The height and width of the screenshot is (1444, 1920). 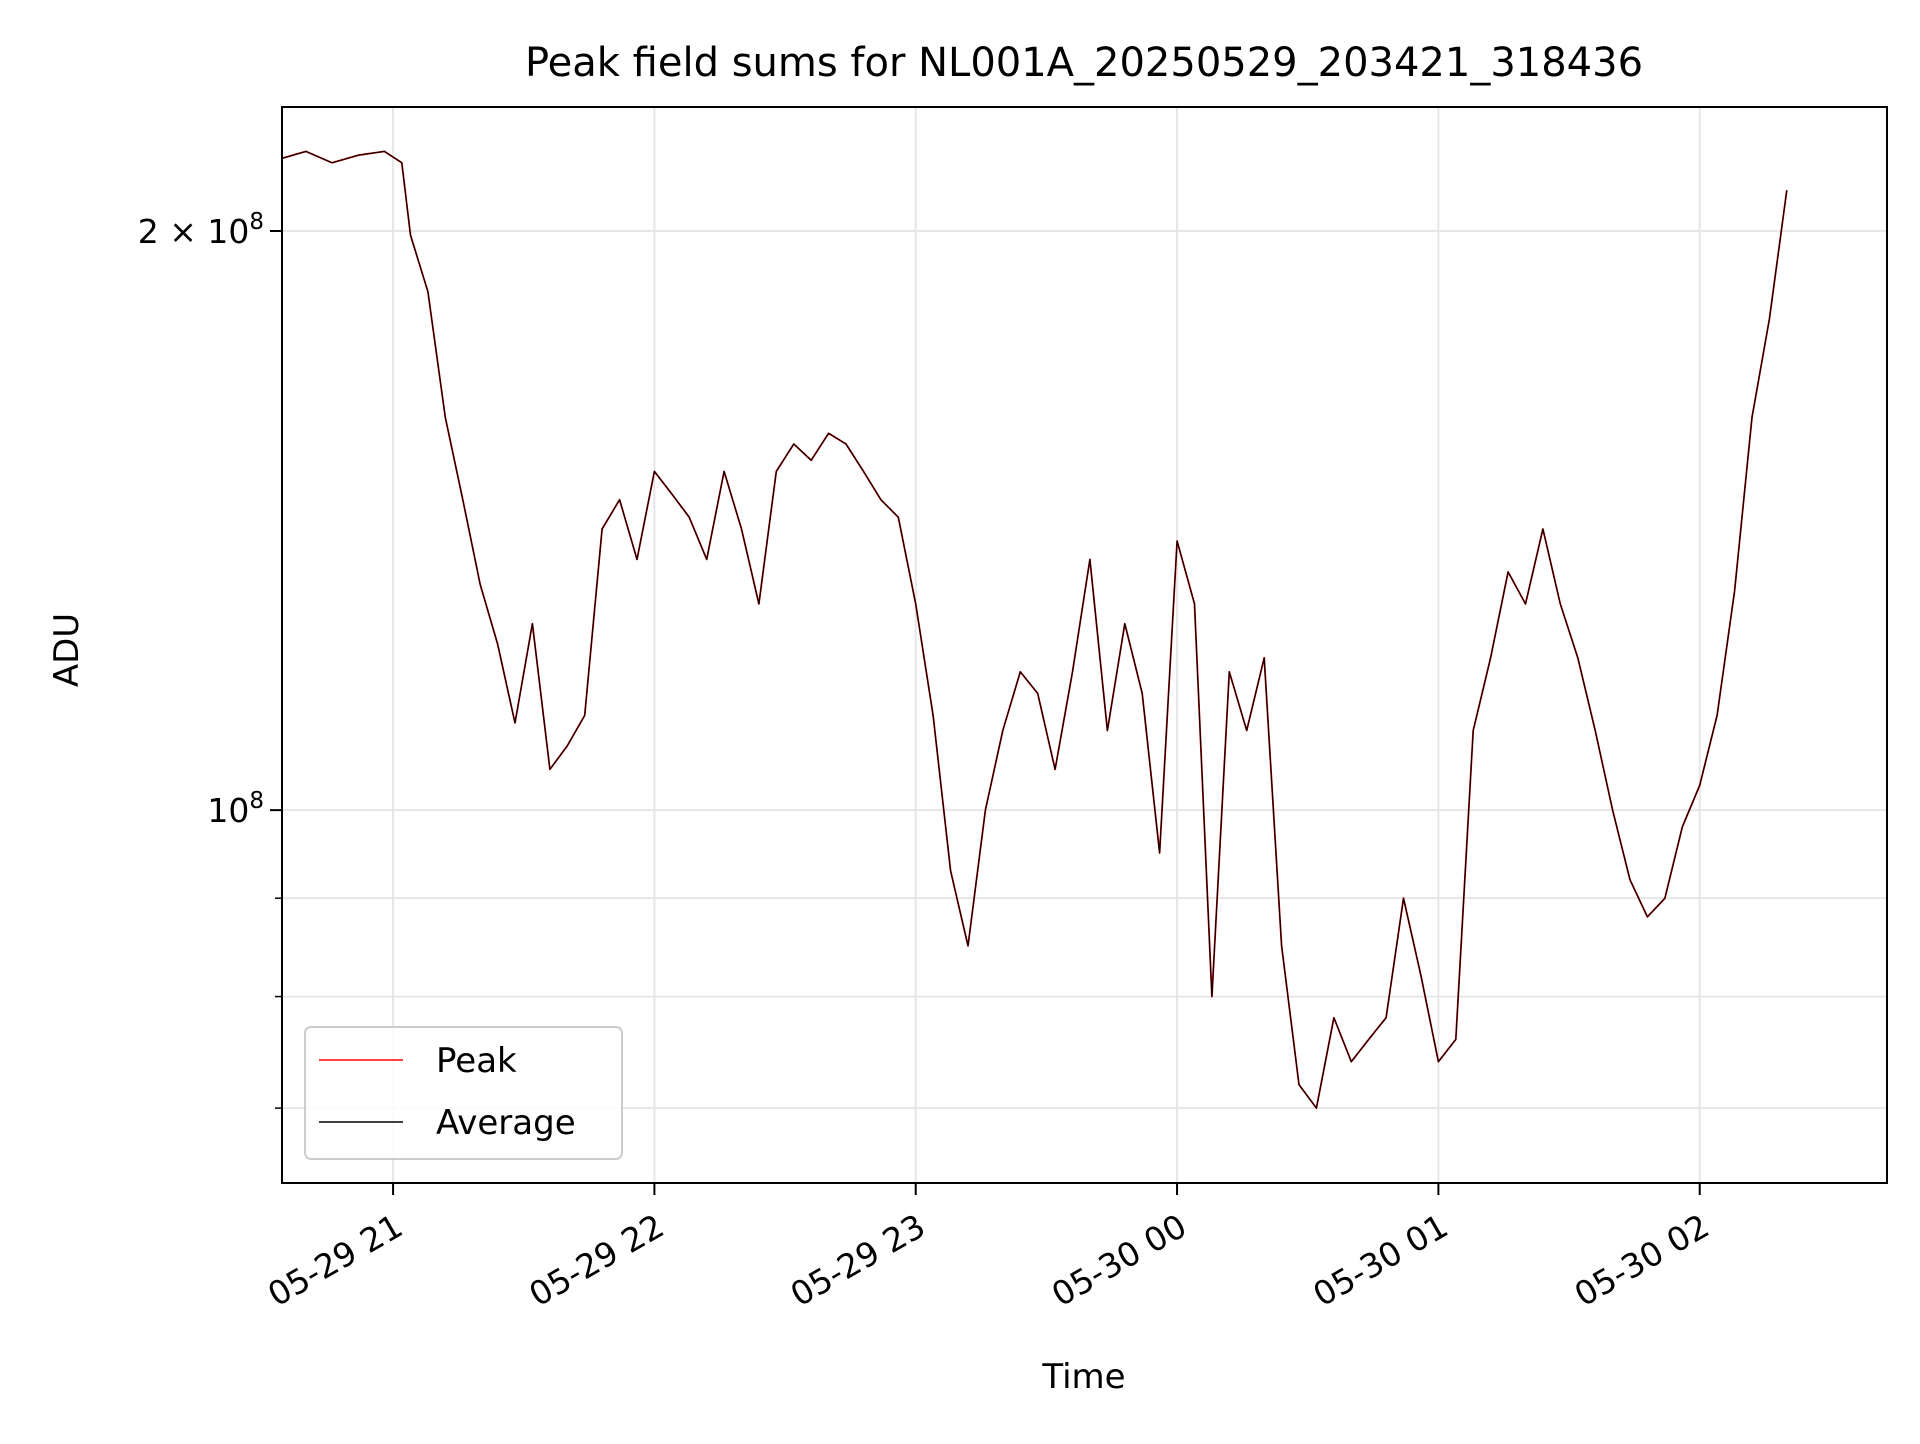 What do you see at coordinates (67, 650) in the screenshot?
I see `y-axis-label: ADU` at bounding box center [67, 650].